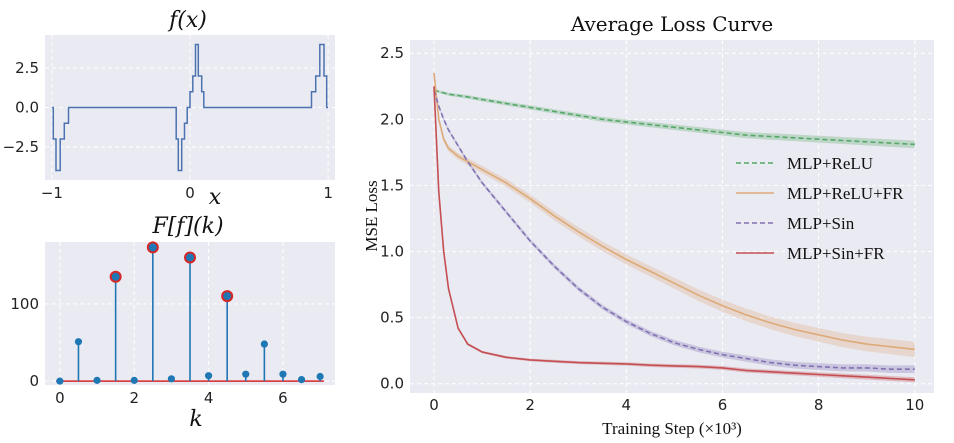  Describe the element at coordinates (392, 119) in the screenshot. I see `loss-y-tick: 2.0` at that location.